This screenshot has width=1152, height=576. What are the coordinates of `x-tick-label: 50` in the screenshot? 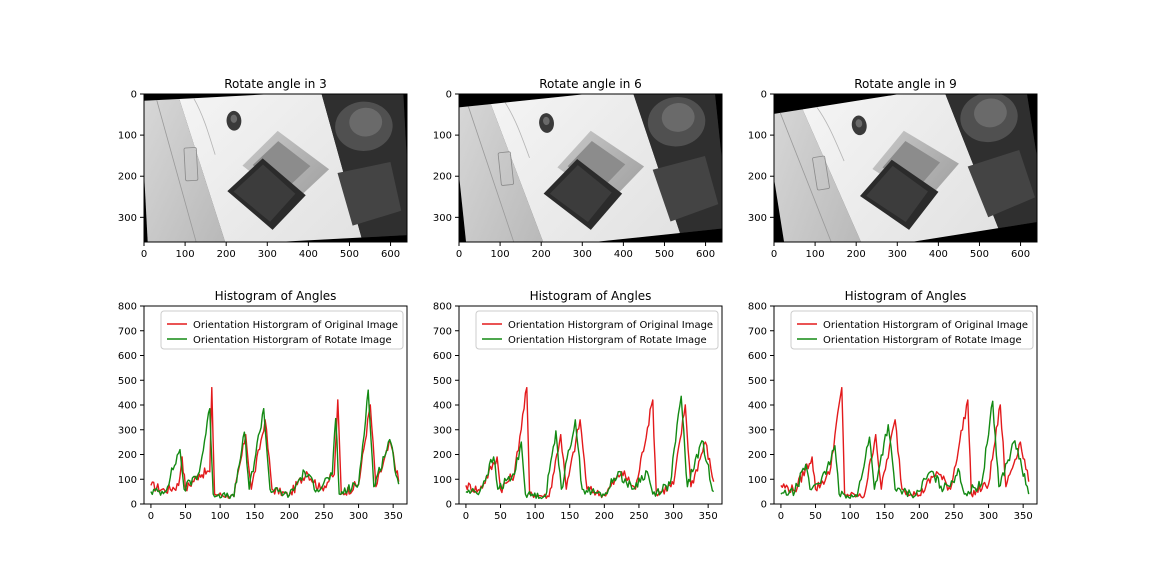 It's located at (185, 516).